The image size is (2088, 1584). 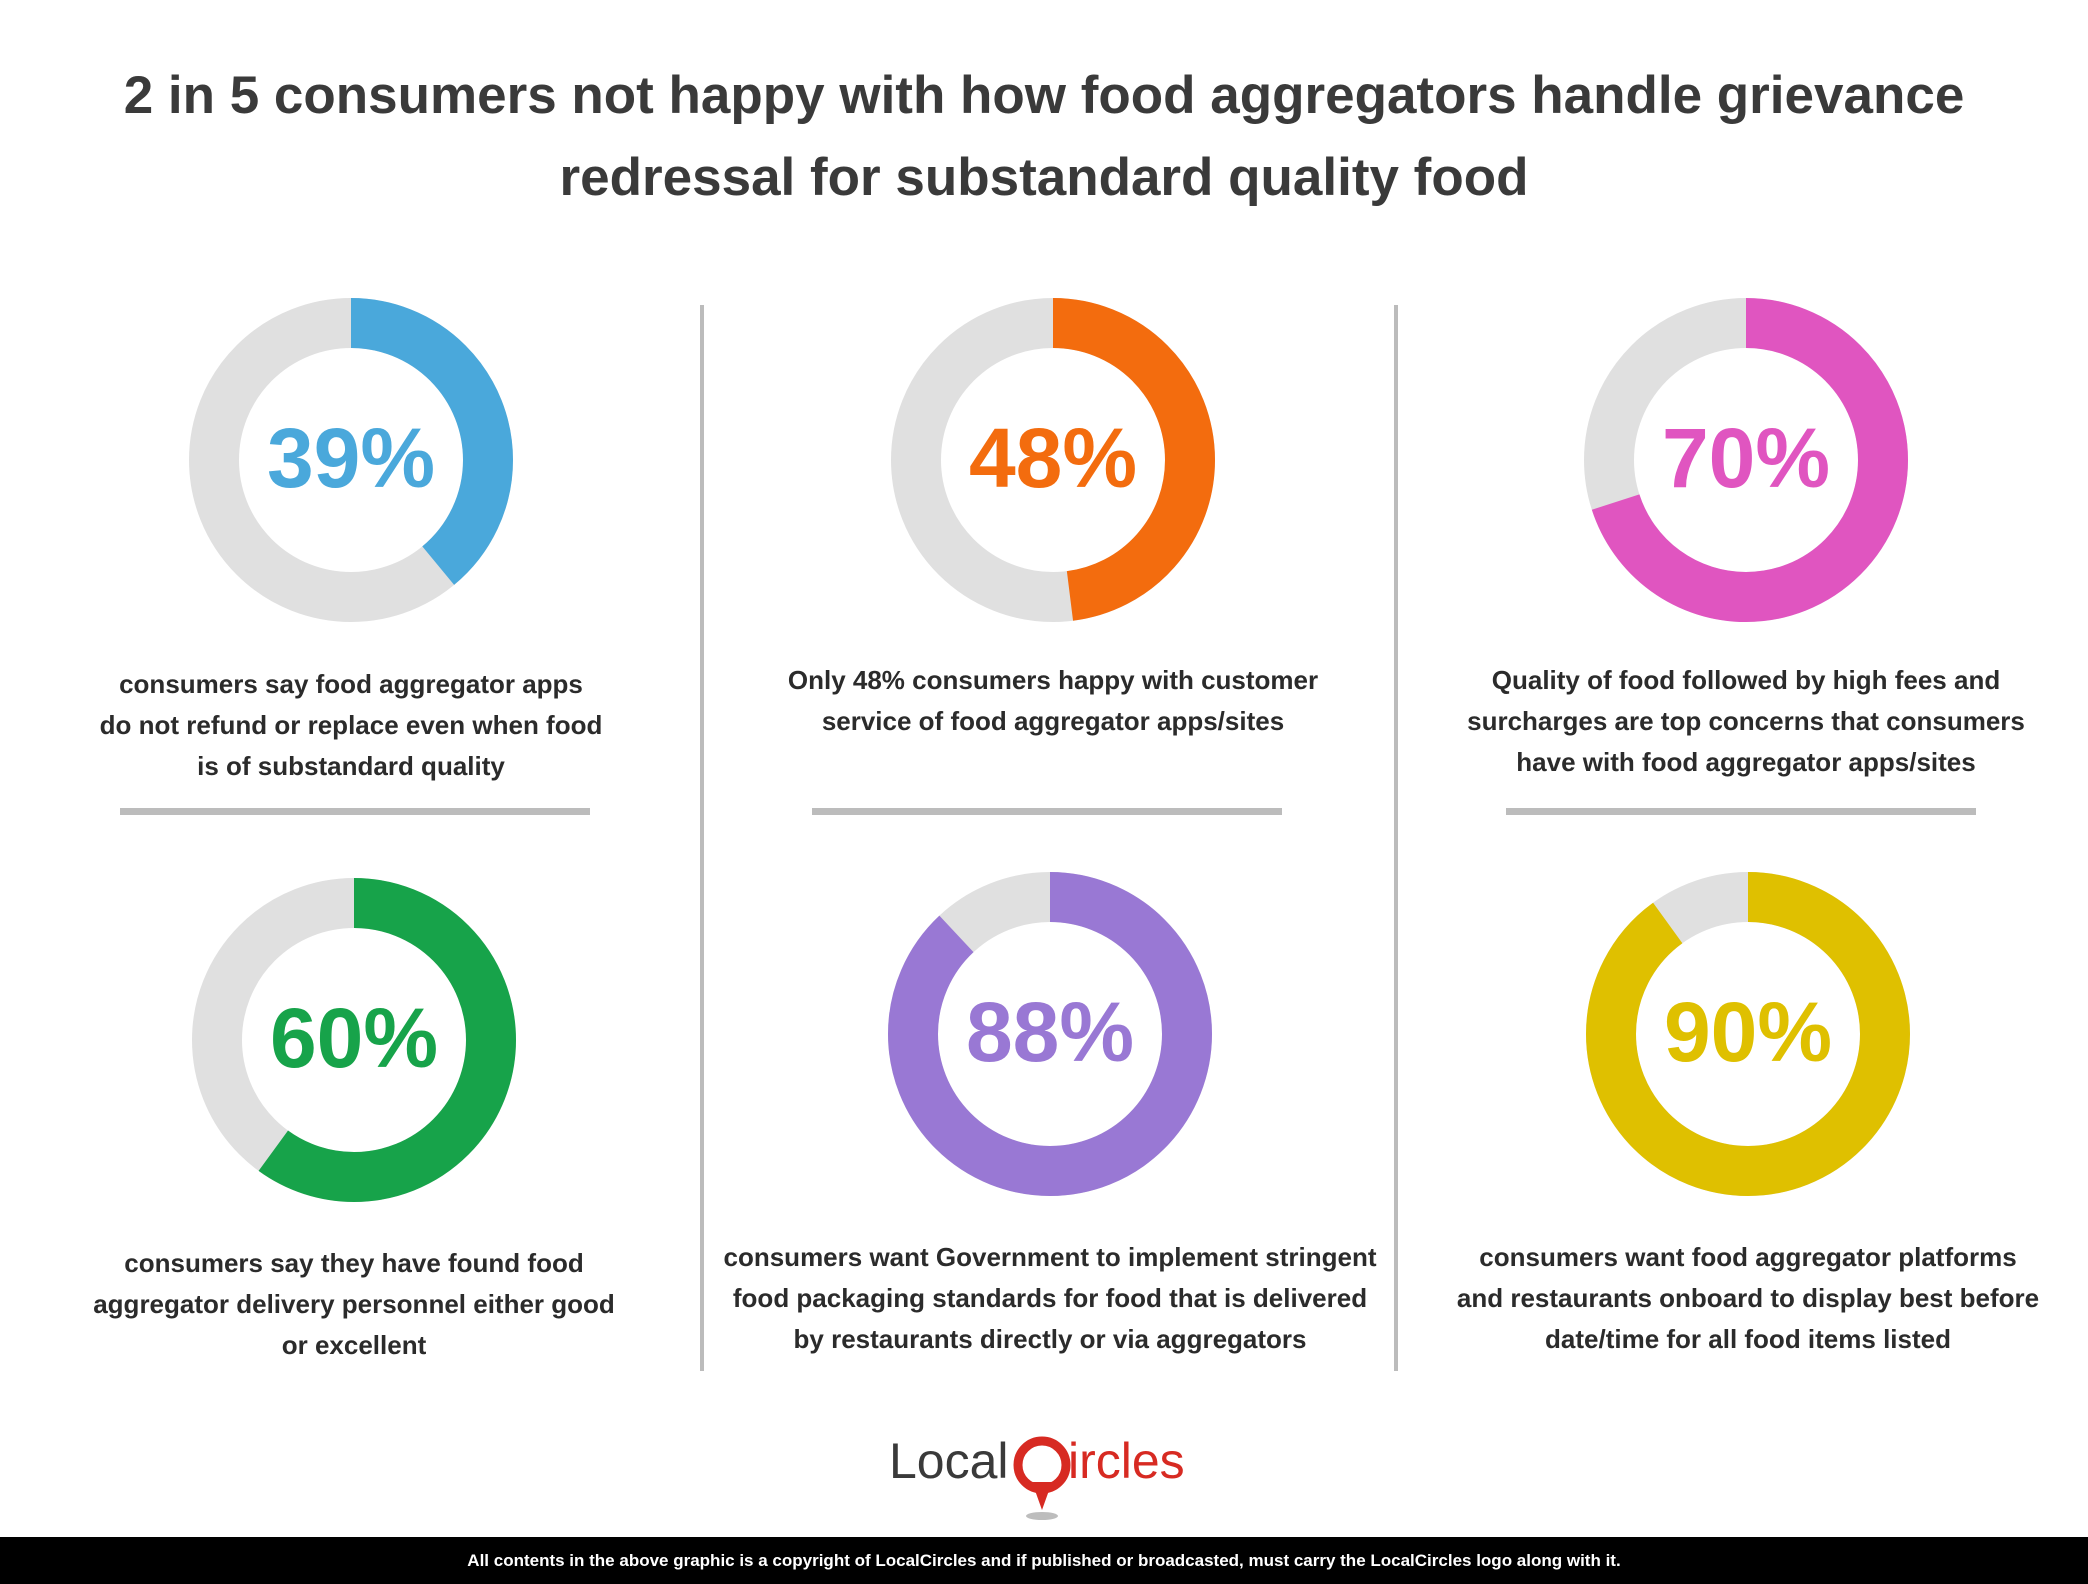 I want to click on stat-description-line: date/time for all food items listed, so click(x=1748, y=1339).